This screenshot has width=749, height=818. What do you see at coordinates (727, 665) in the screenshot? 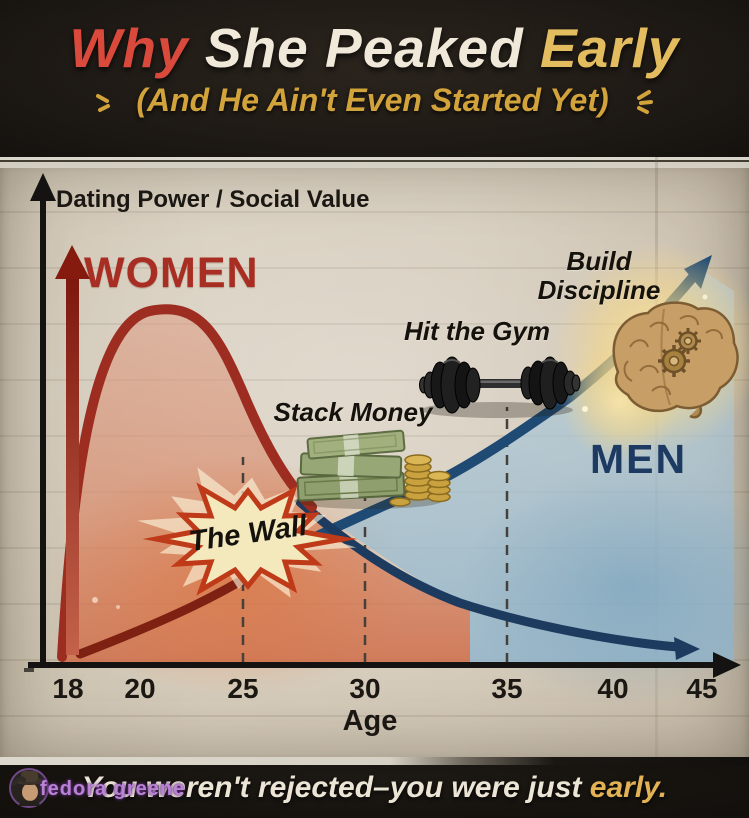
I see `x-axis-arrowhead` at bounding box center [727, 665].